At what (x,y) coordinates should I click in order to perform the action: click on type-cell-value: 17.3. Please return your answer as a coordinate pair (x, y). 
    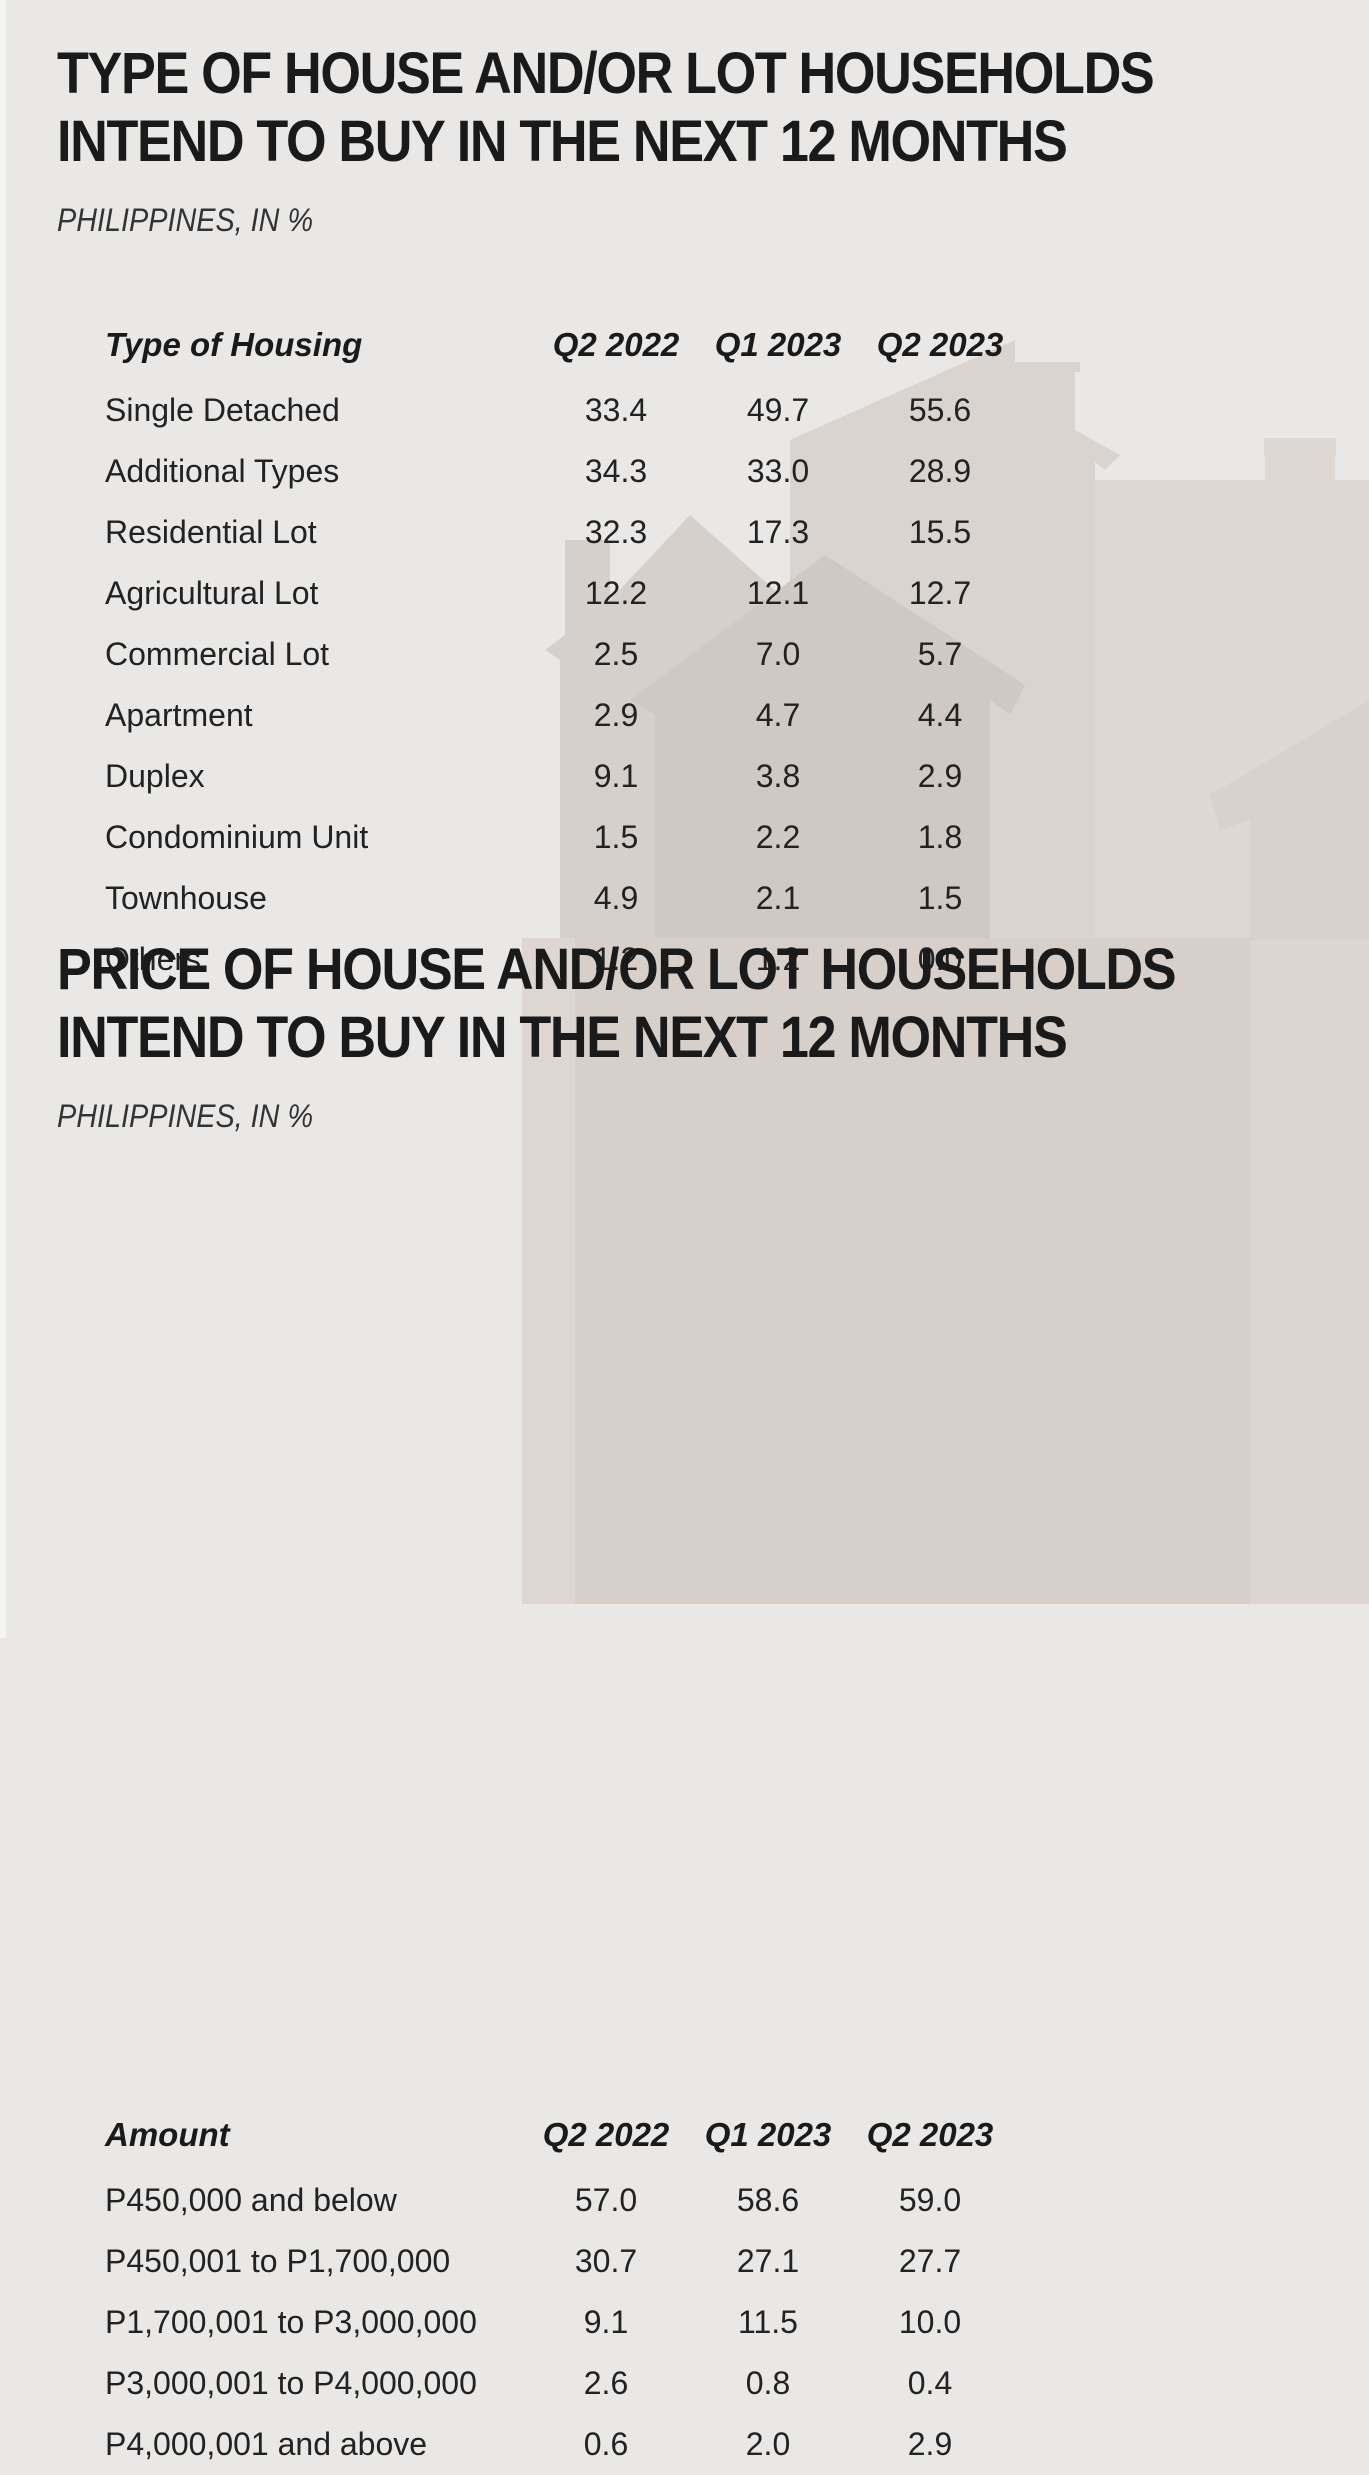
    Looking at the image, I should click on (778, 532).